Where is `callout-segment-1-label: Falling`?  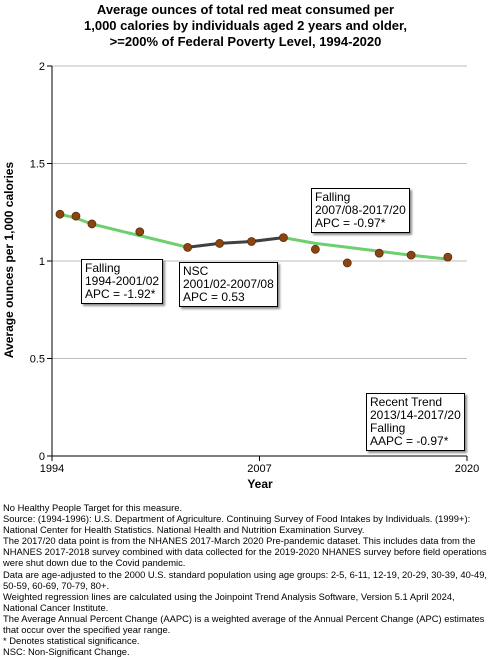
callout-segment-1-label: Falling is located at coordinates (103, 268).